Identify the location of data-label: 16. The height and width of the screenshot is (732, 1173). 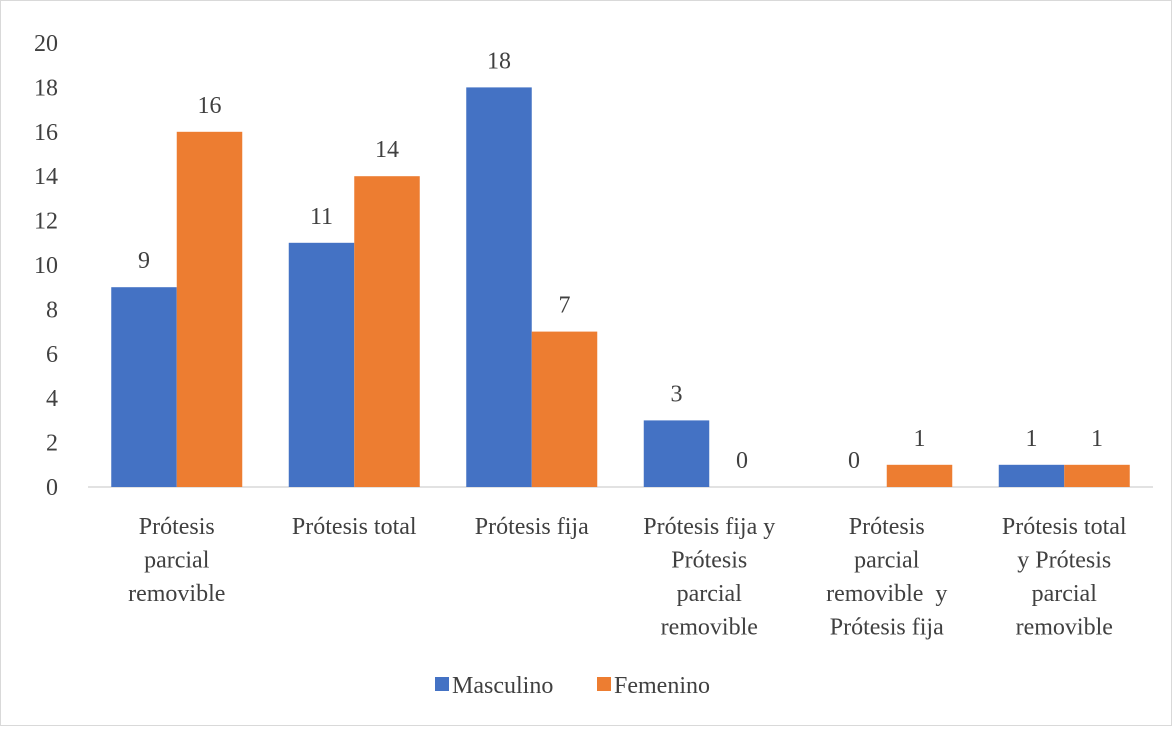
(210, 106).